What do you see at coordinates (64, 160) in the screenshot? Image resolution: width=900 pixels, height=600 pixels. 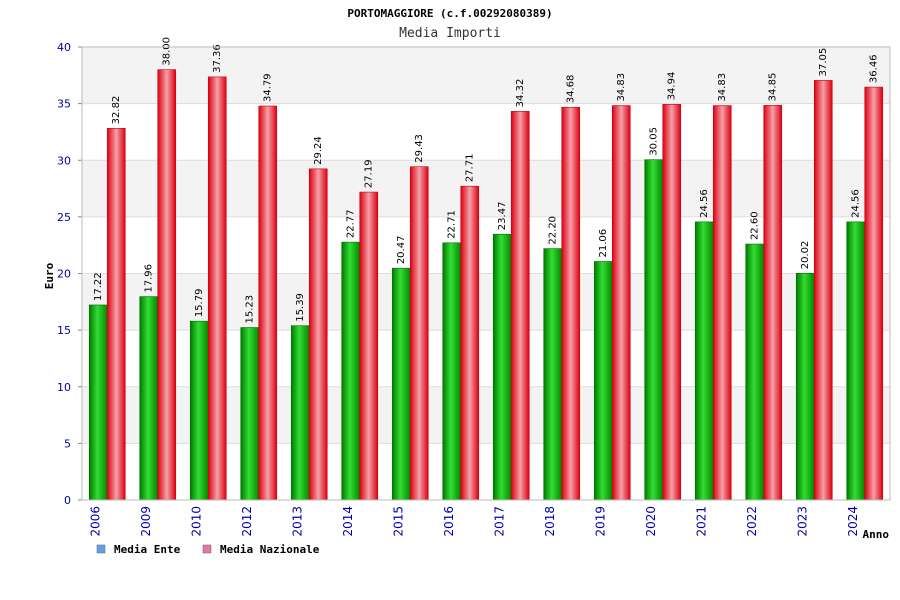 I see `y-tick-label: 30` at bounding box center [64, 160].